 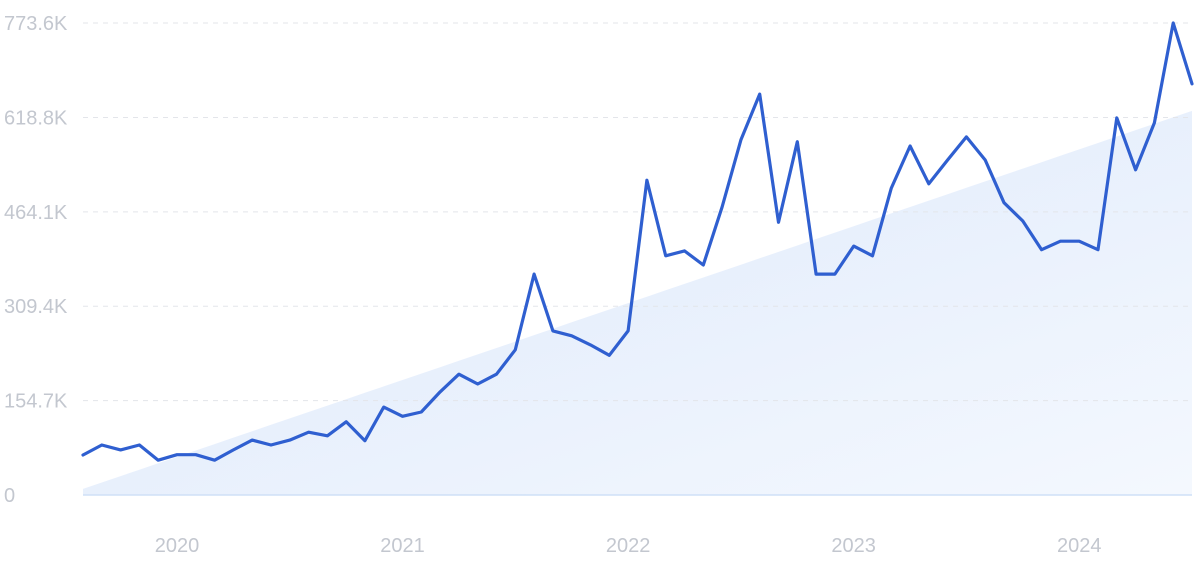 What do you see at coordinates (36, 213) in the screenshot?
I see `y-tick-label: 464.1K` at bounding box center [36, 213].